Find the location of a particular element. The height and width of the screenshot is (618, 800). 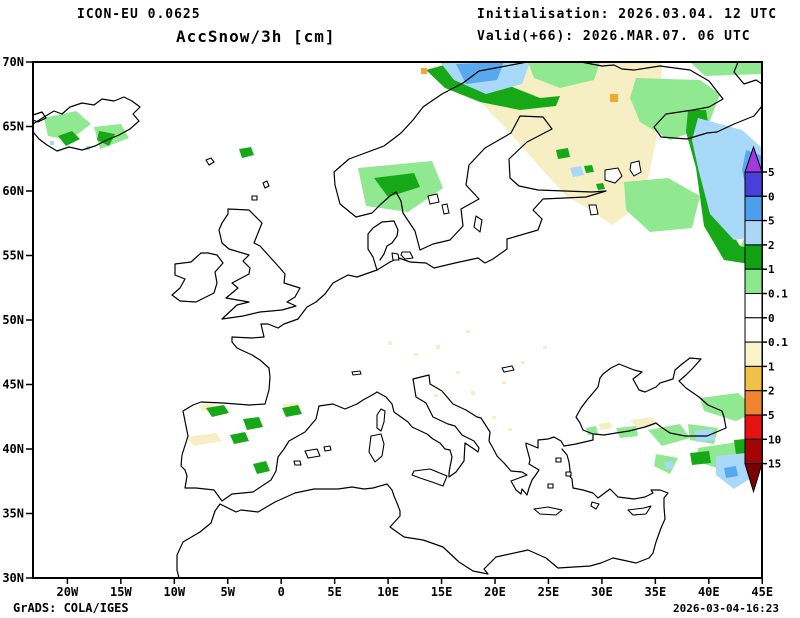

lake-vanern is located at coordinates (433, 199).